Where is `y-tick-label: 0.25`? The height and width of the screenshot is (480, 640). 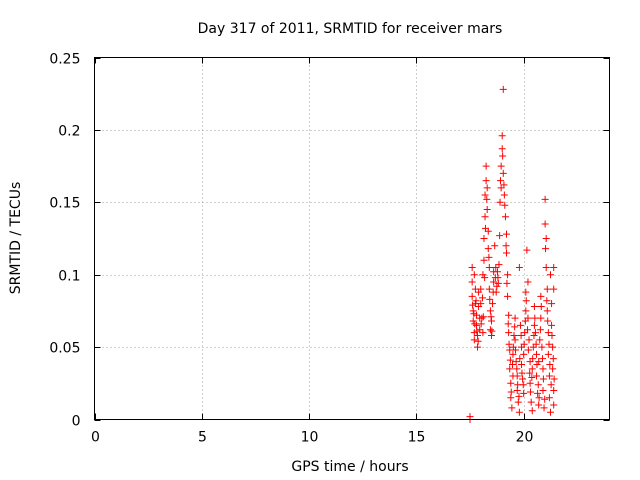 y-tick-label: 0.25 is located at coordinates (64, 60).